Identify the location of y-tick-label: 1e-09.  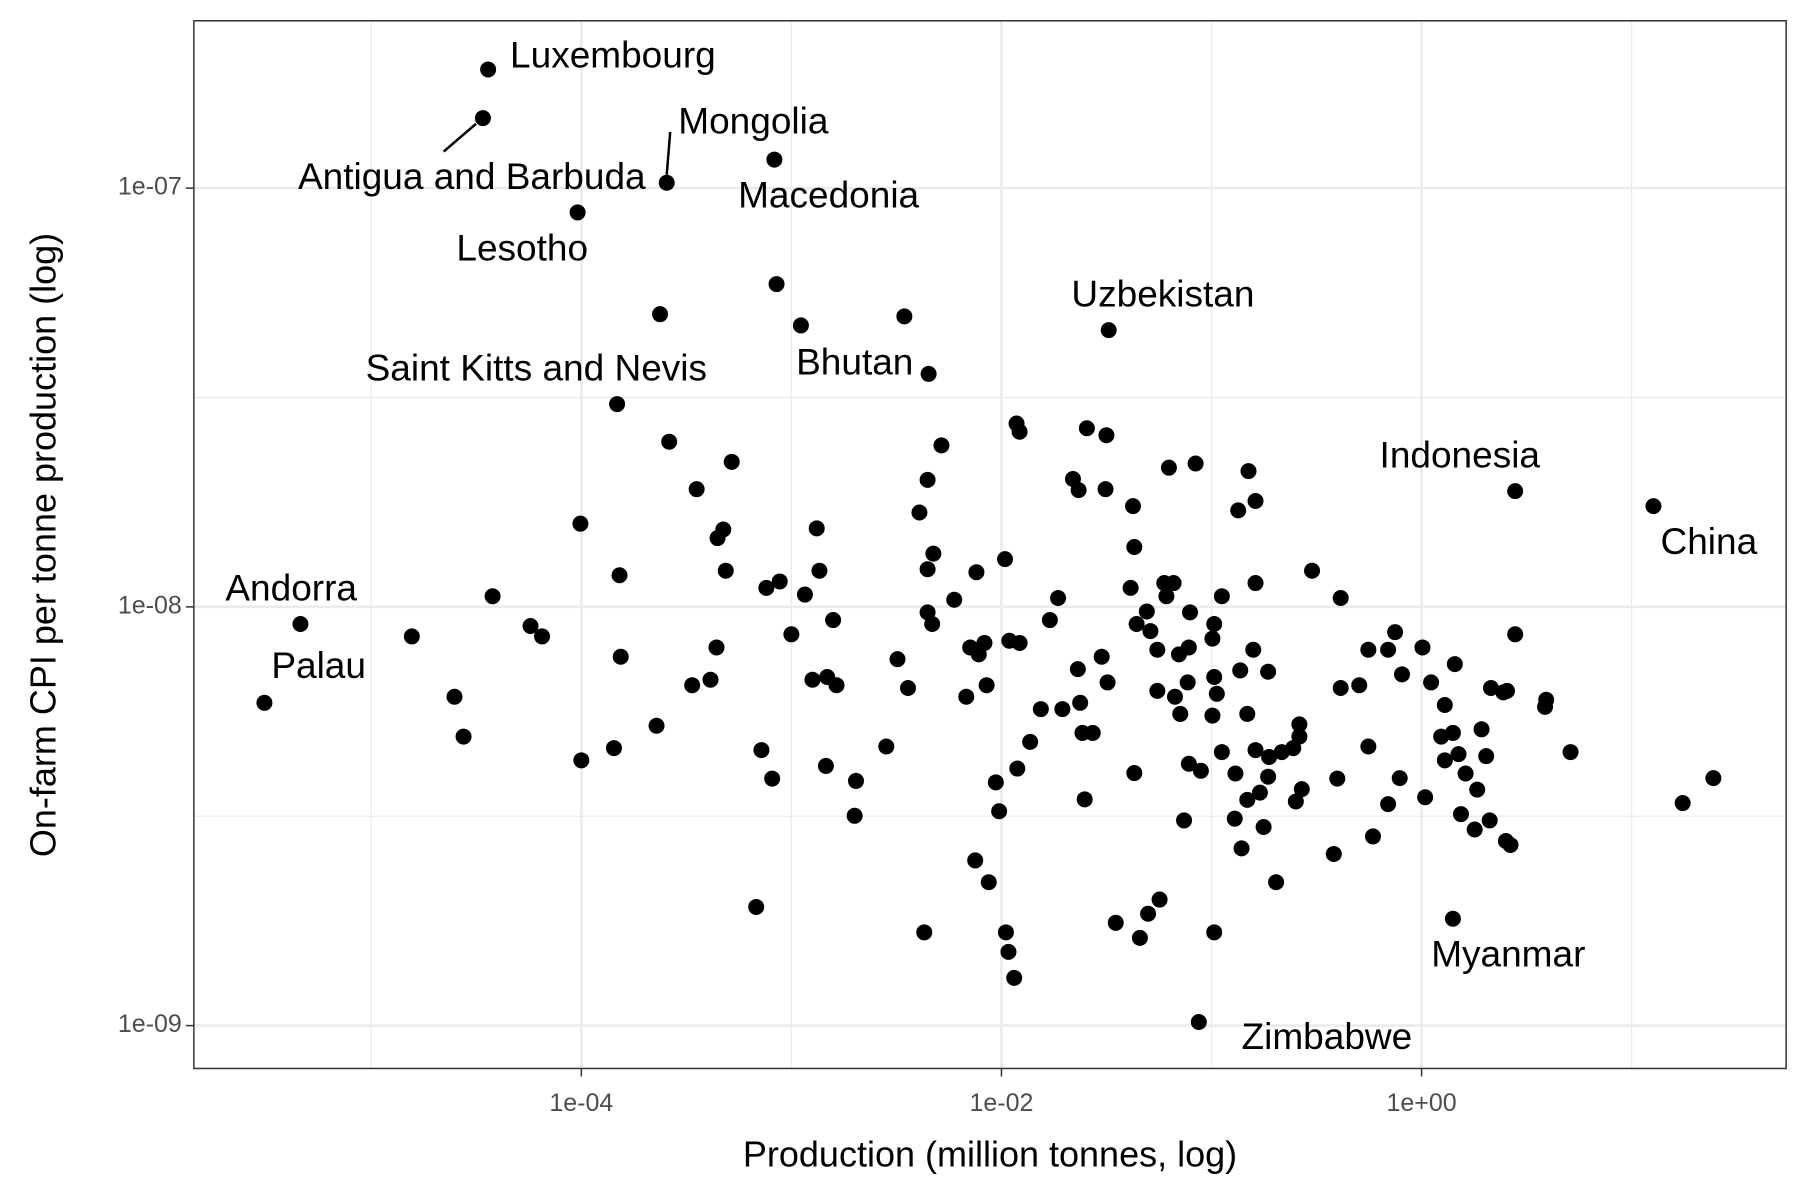
(150, 1024).